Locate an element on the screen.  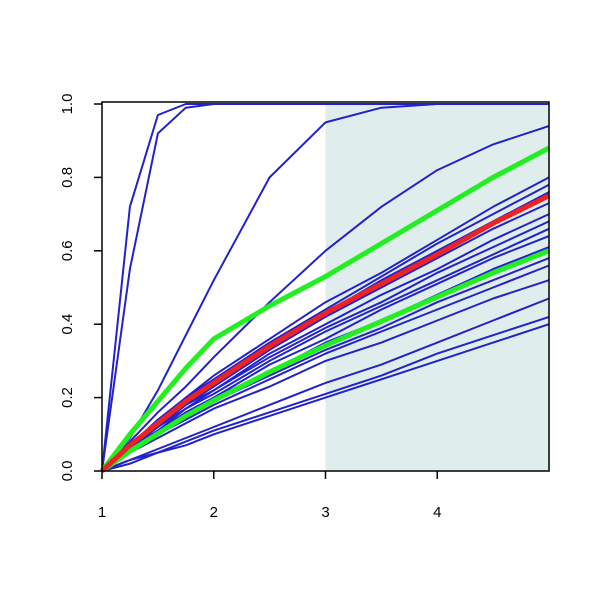
x-tick-label: 1 is located at coordinates (102, 512).